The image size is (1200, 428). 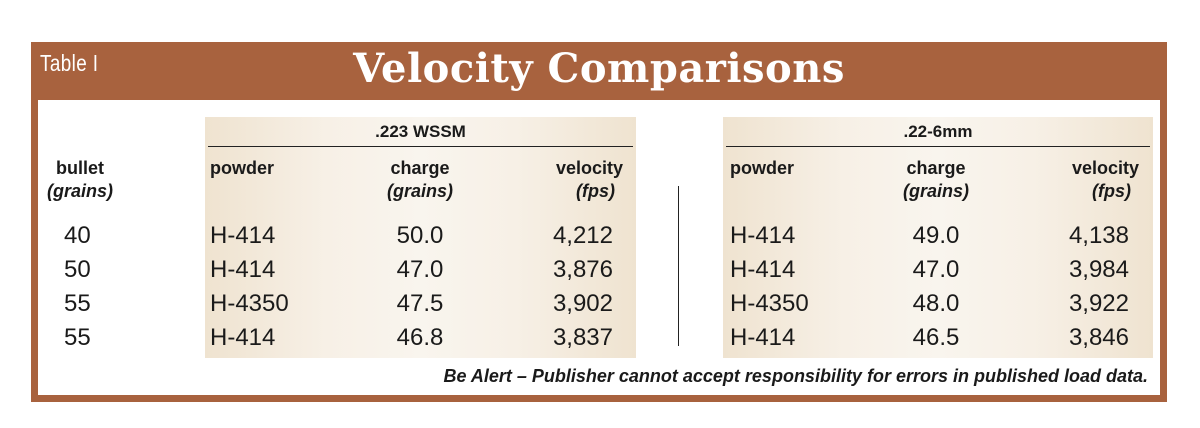 I want to click on cell-bullet: 40, so click(x=77, y=235).